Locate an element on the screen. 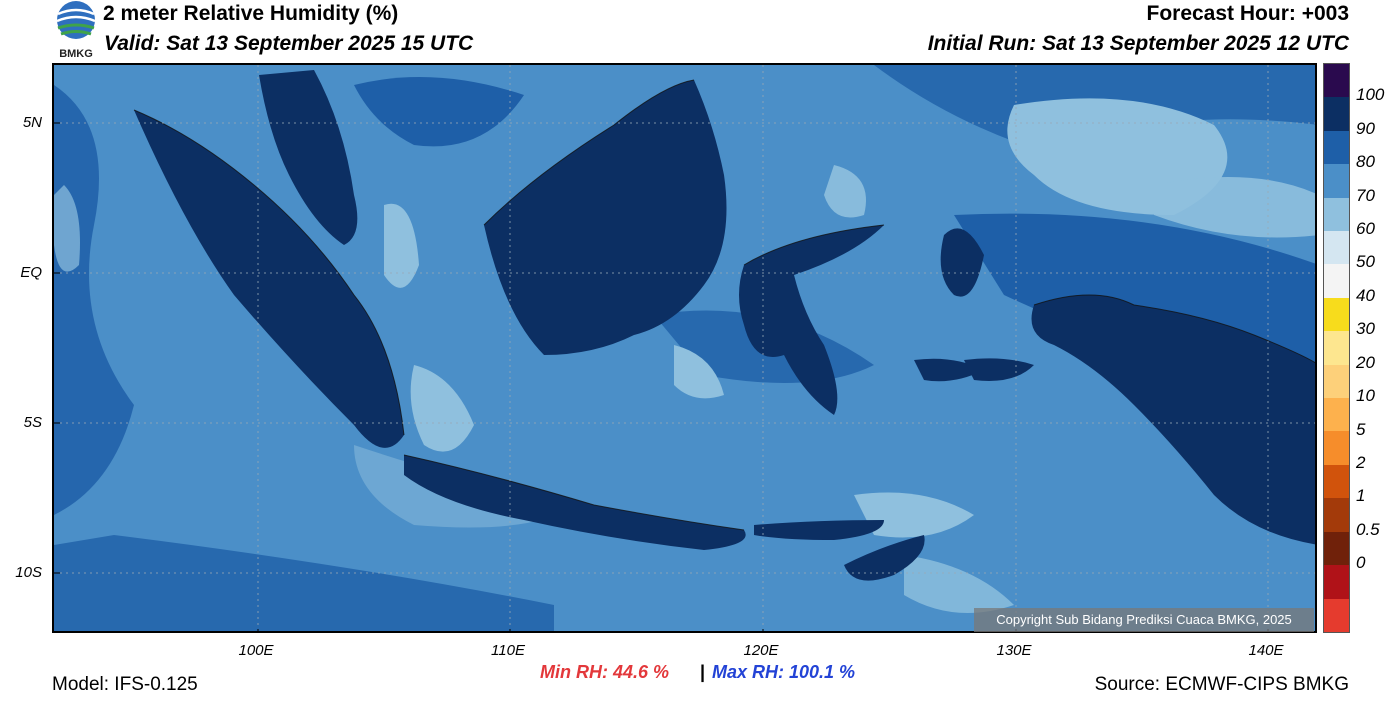  colorbar-label: 100 is located at coordinates (1370, 95).